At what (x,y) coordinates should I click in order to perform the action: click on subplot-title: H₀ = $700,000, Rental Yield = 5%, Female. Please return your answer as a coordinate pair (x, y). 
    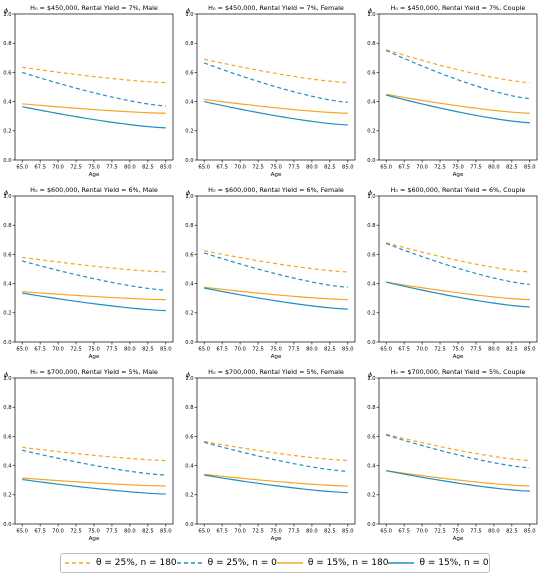
    Looking at the image, I should click on (276, 372).